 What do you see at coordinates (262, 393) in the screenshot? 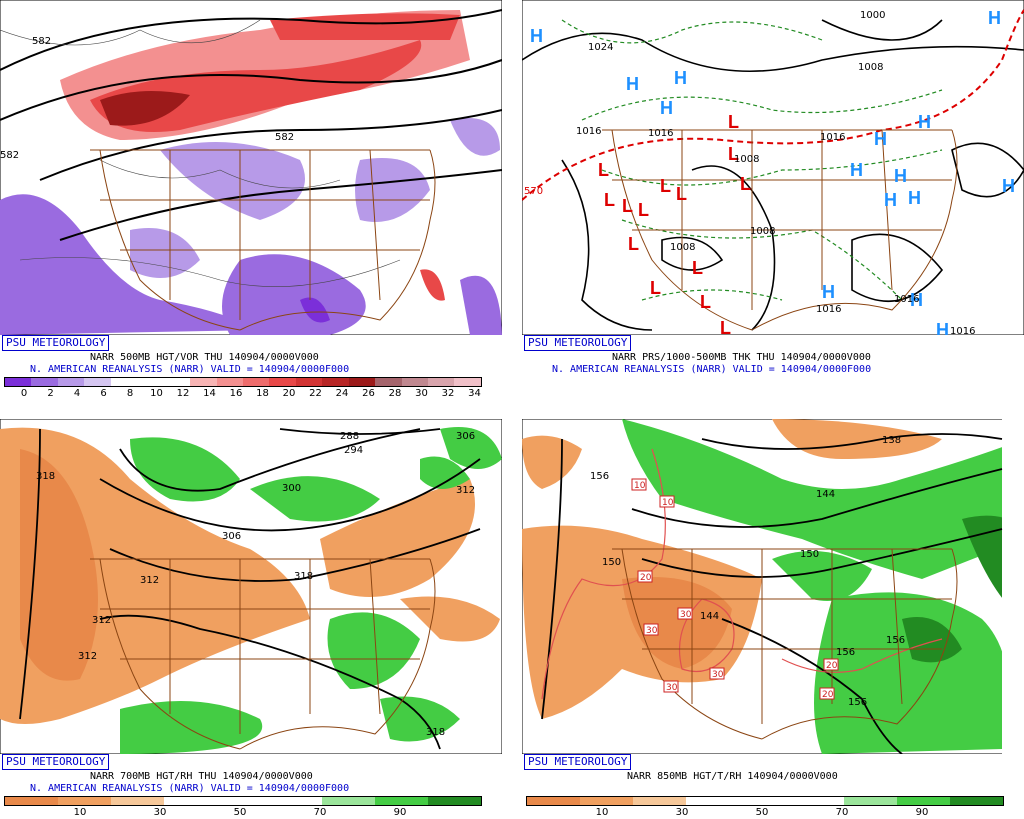
I see `color-scale-tick: 18` at bounding box center [262, 393].